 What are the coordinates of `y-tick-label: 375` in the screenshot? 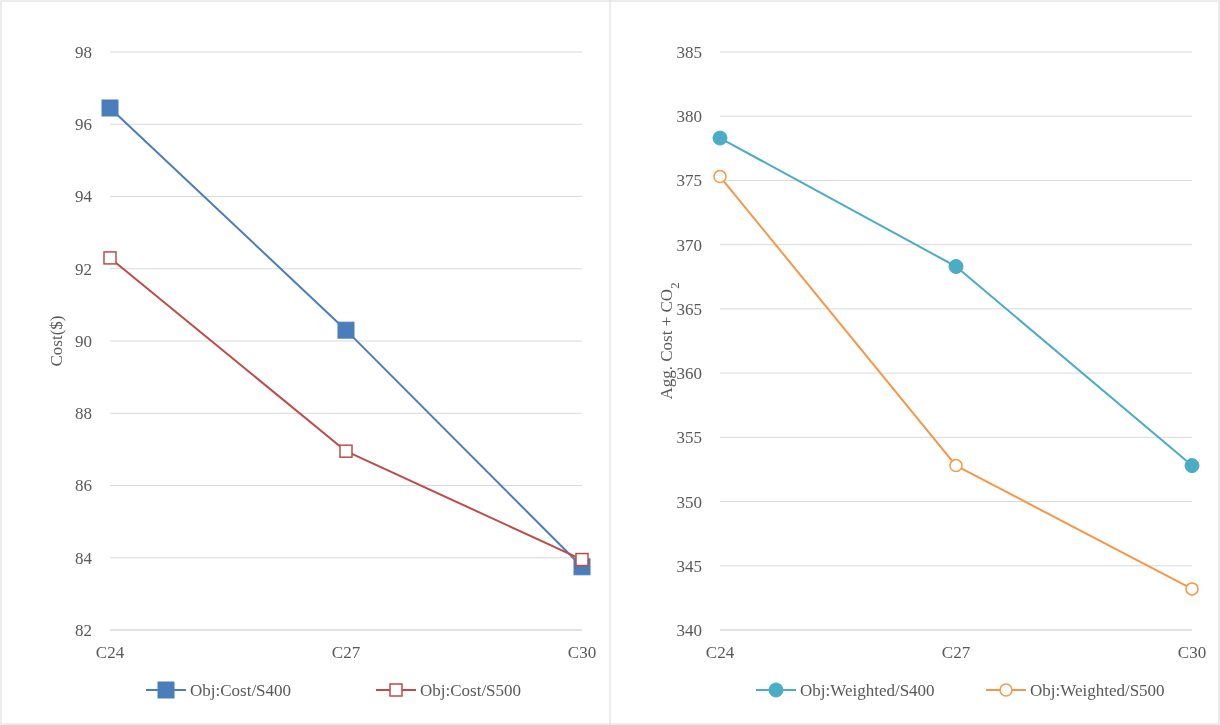 It's located at (689, 181).